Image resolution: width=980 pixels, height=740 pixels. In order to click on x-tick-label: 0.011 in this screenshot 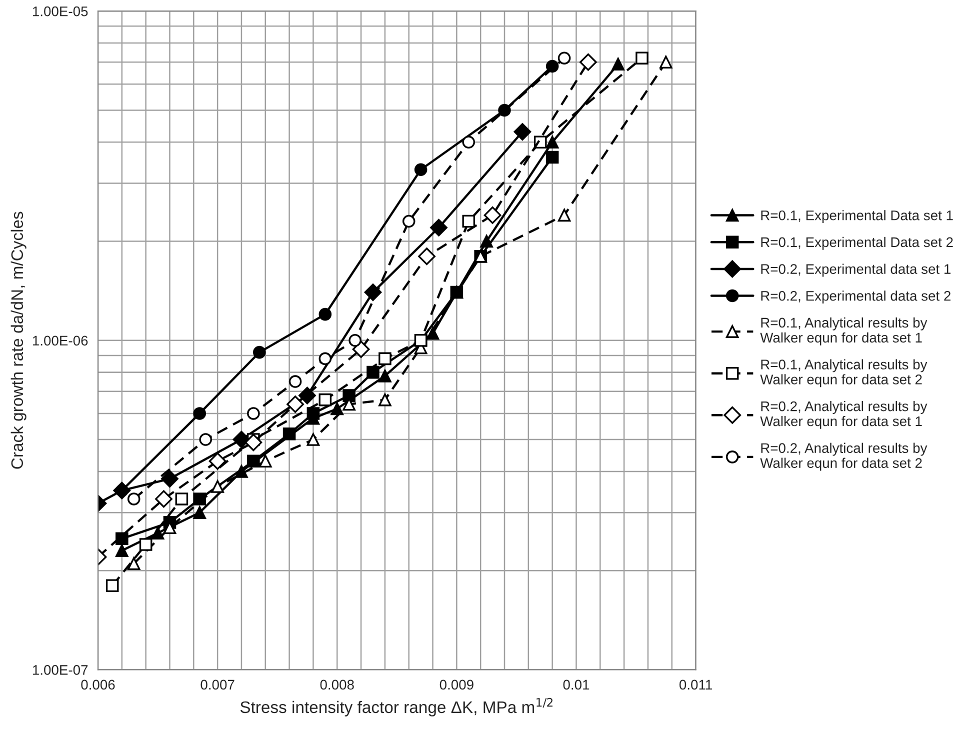, I will do `click(695, 685)`.